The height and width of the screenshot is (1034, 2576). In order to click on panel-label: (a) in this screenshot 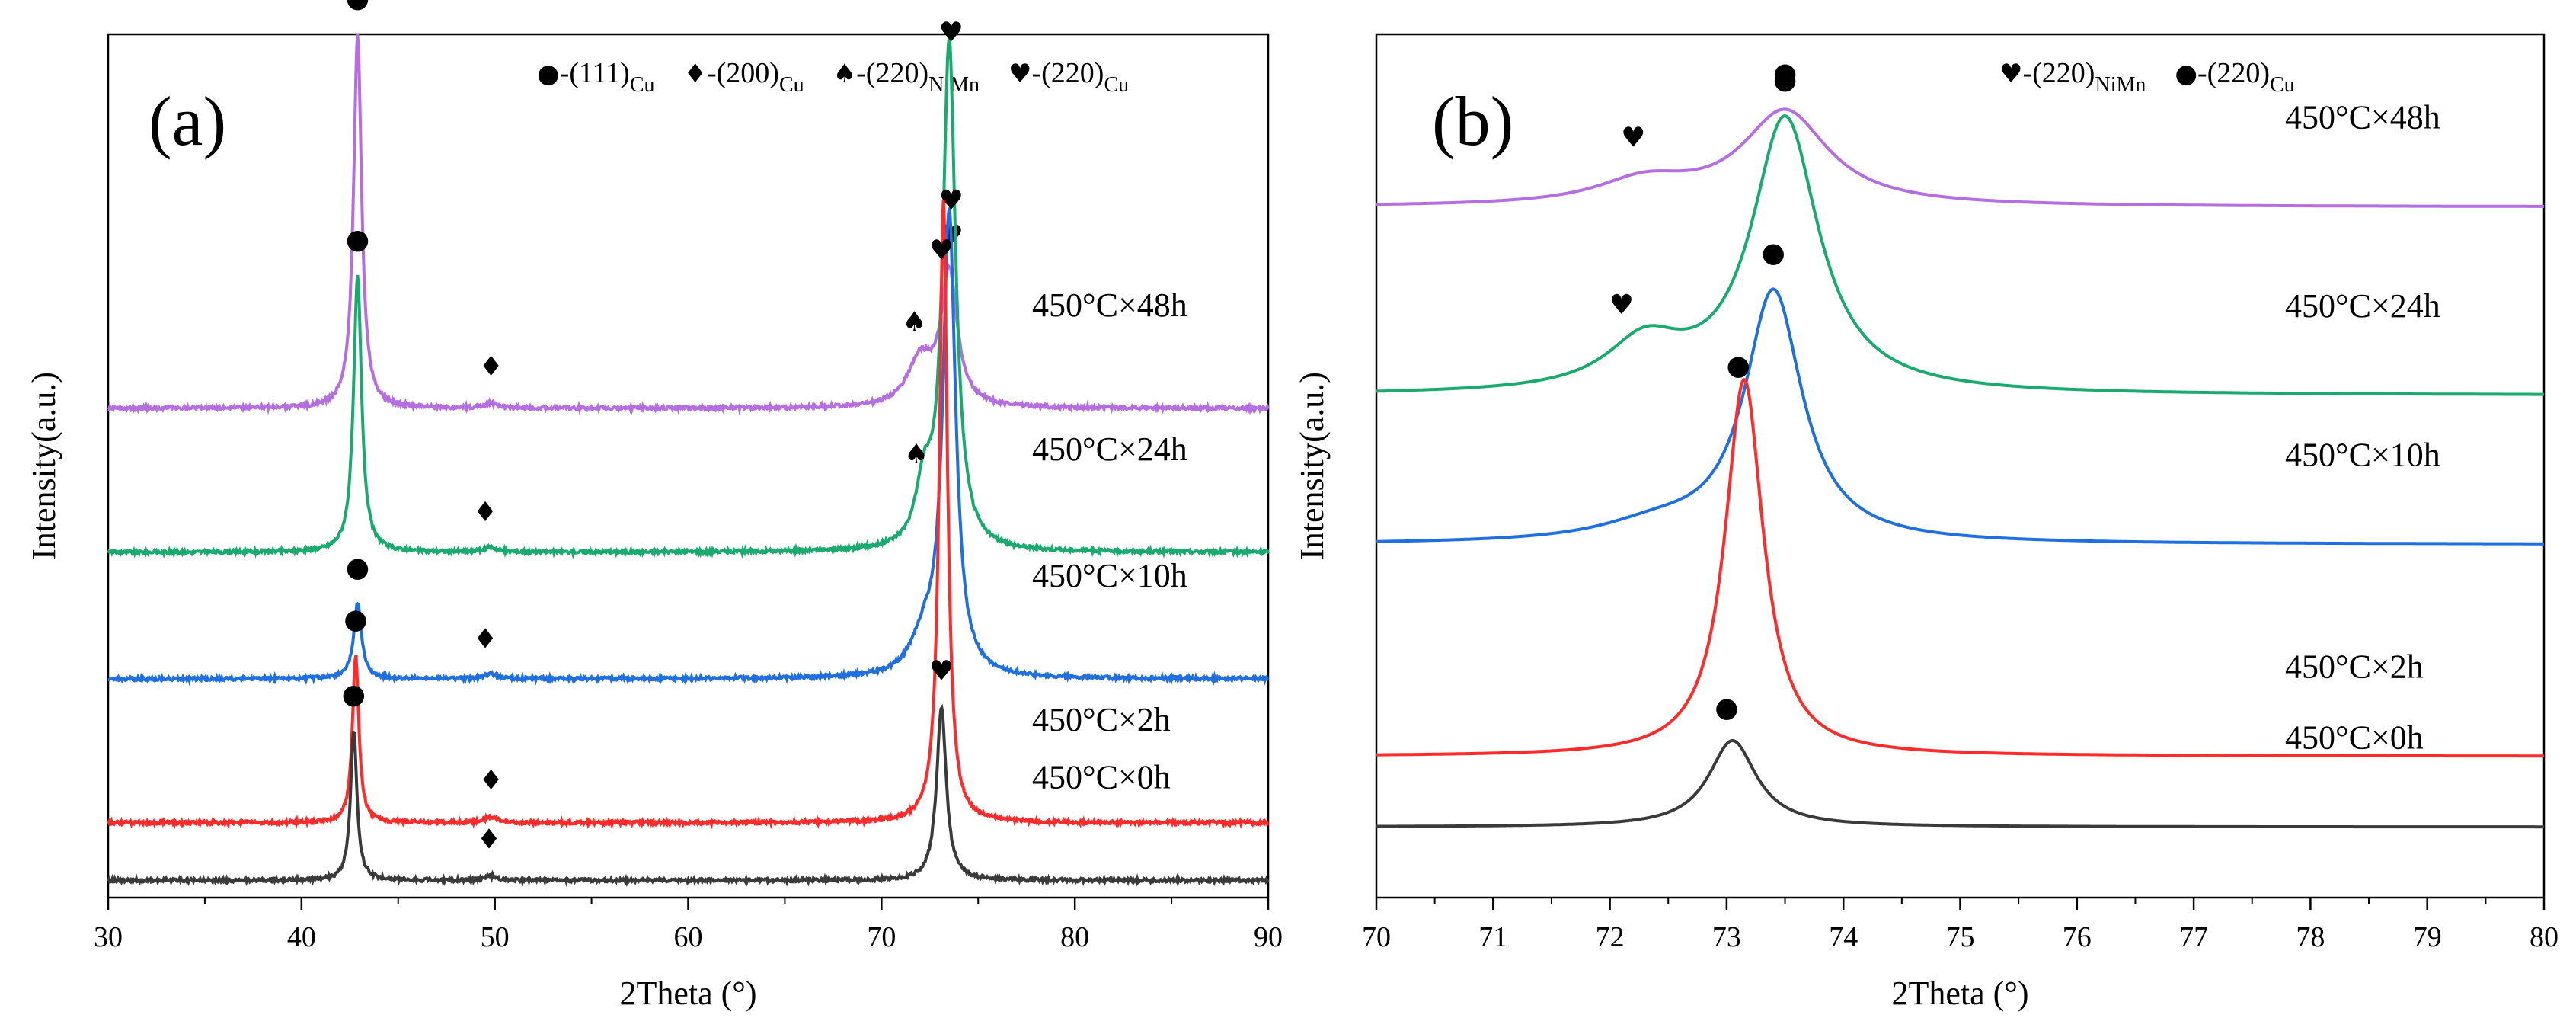, I will do `click(188, 121)`.